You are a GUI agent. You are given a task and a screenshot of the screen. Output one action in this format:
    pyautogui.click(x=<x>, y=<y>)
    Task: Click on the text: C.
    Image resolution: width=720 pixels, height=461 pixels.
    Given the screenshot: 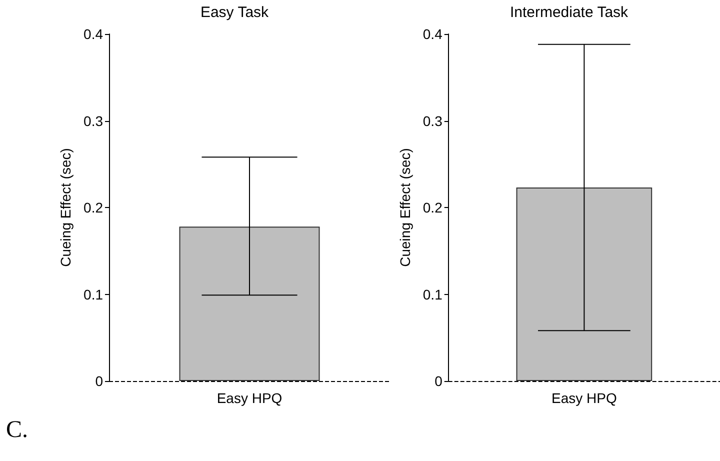 What is the action you would take?
    pyautogui.click(x=17, y=430)
    